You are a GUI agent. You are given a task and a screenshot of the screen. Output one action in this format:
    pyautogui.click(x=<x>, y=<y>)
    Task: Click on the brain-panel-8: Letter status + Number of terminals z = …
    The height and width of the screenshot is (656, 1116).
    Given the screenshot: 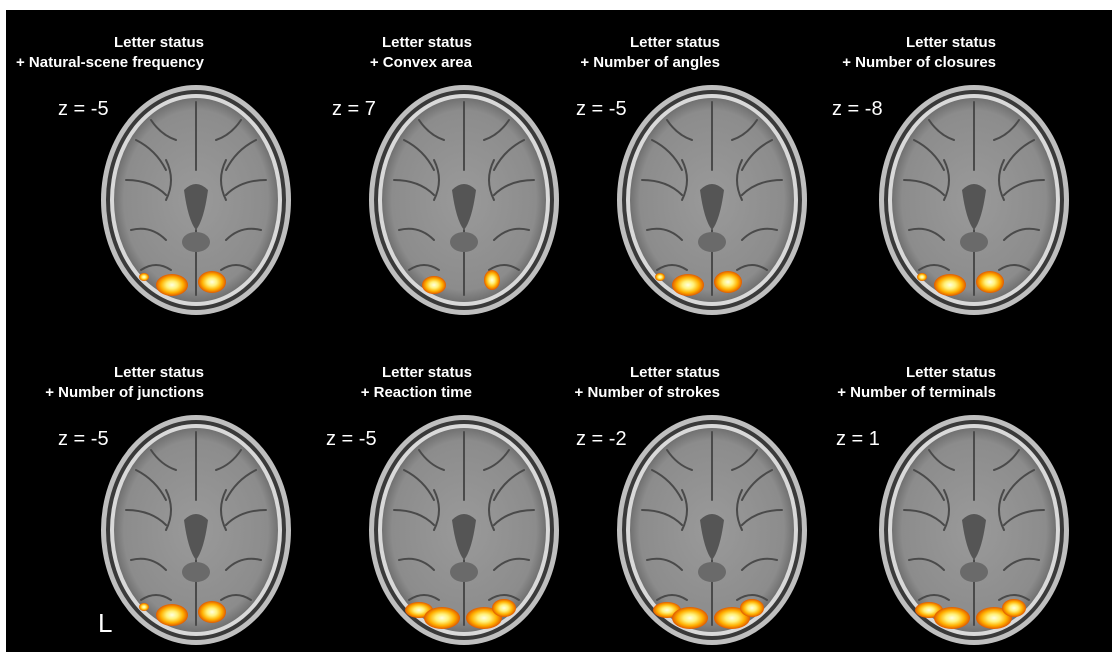 What is the action you would take?
    pyautogui.click(x=923, y=492)
    